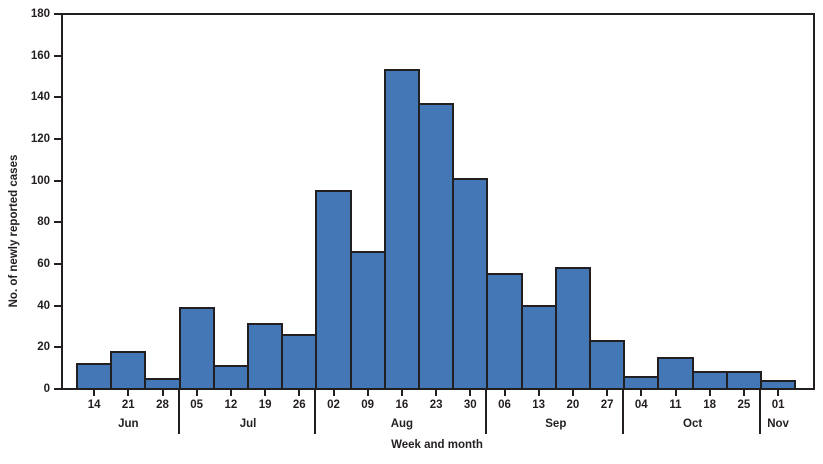 This screenshot has width=823, height=464. I want to click on week-tick-label: 20, so click(573, 405).